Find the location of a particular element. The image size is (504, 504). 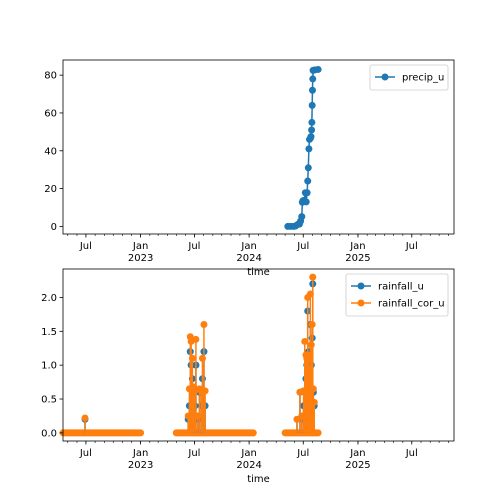

ytick-label-2: 1.0 is located at coordinates (49, 366).